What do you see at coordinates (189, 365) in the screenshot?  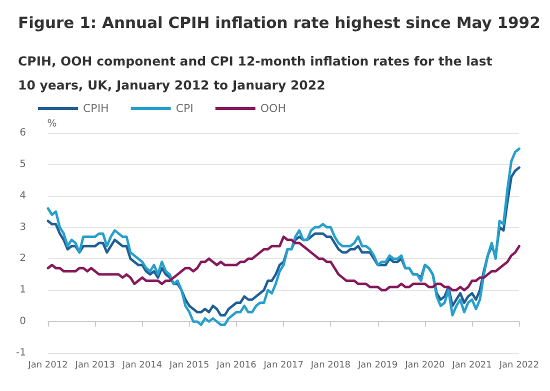 I see `x-tick-label: Jan 2015` at bounding box center [189, 365].